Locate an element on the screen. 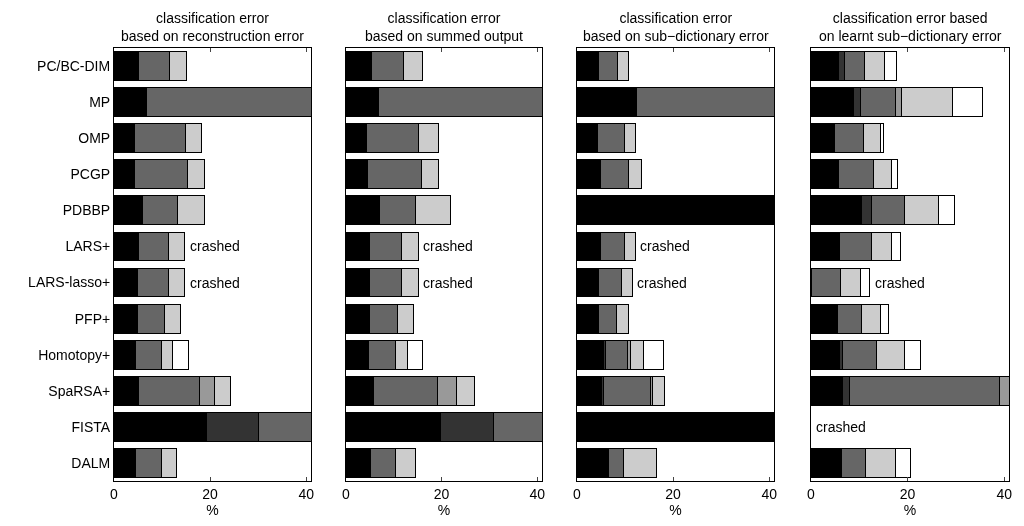 This screenshot has width=1024, height=526. y-tick-label: MP is located at coordinates (100, 102).